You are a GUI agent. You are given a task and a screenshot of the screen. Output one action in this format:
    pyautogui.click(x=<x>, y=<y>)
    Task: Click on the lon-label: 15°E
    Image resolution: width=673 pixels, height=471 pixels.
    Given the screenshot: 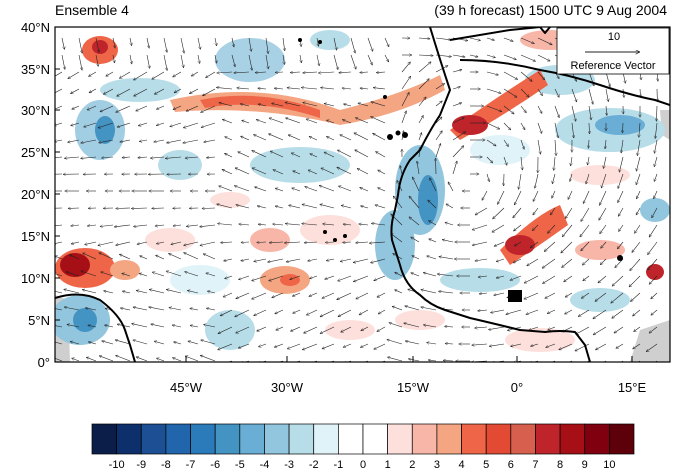 What is the action you would take?
    pyautogui.click(x=632, y=387)
    